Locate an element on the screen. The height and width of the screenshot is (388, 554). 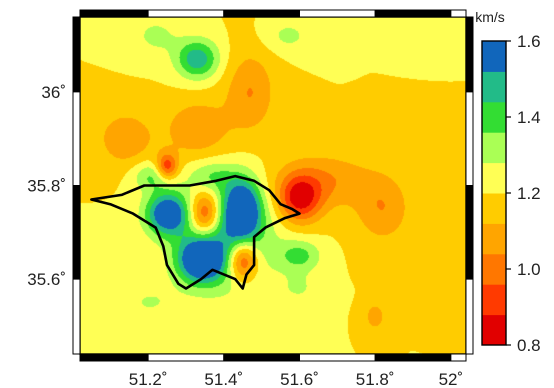
colorbar-ticks: 0.8 1.0 1.2 1.4 1.6 is located at coordinates (523, 193).